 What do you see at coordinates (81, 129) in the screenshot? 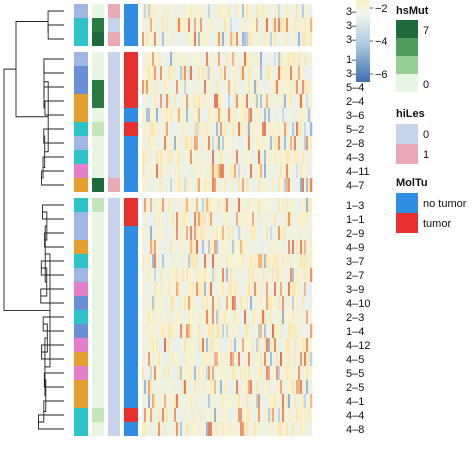
I see `cluster-color-cell` at bounding box center [81, 129].